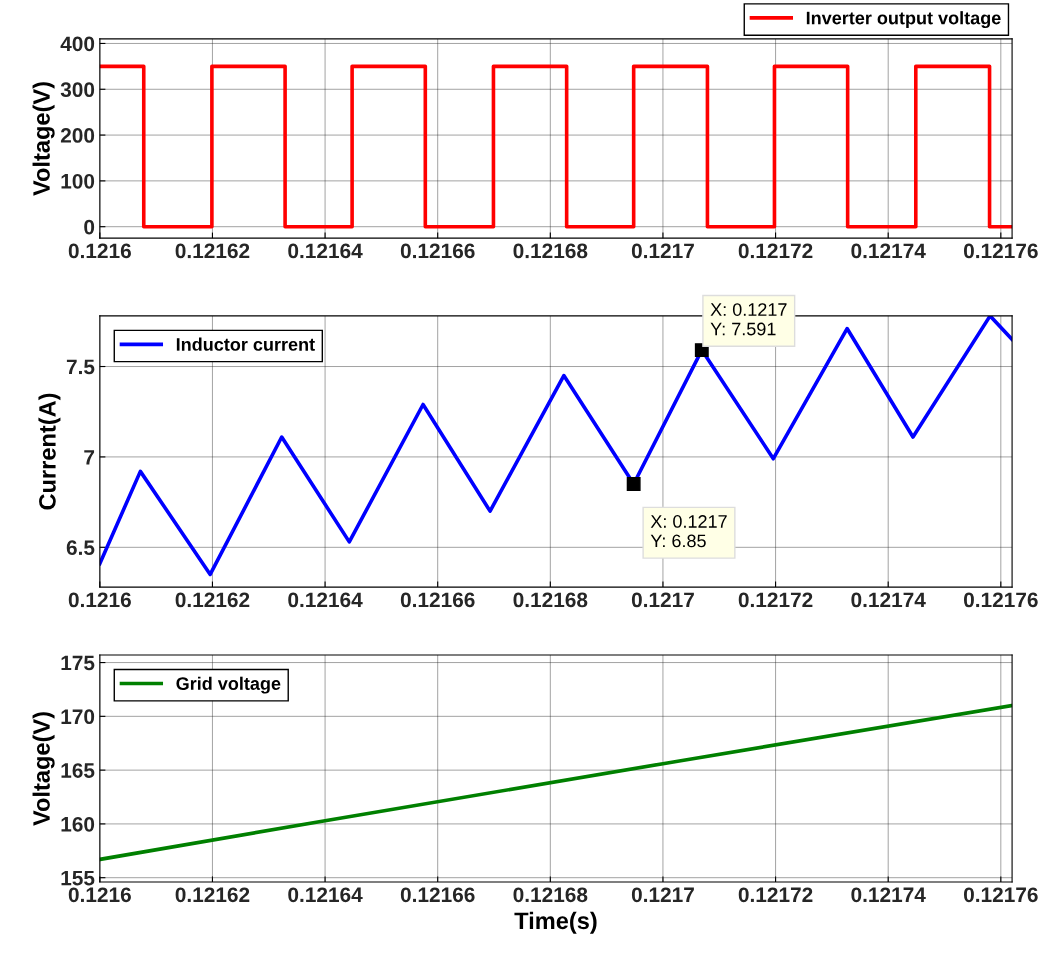  I want to click on y-axis-title: Current(A), so click(49, 451).